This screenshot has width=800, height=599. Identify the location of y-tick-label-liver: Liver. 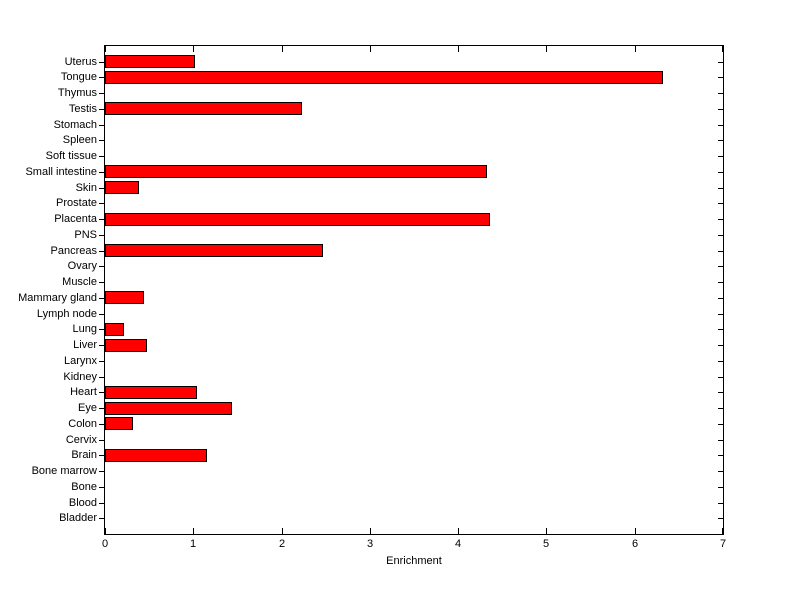
(85, 345).